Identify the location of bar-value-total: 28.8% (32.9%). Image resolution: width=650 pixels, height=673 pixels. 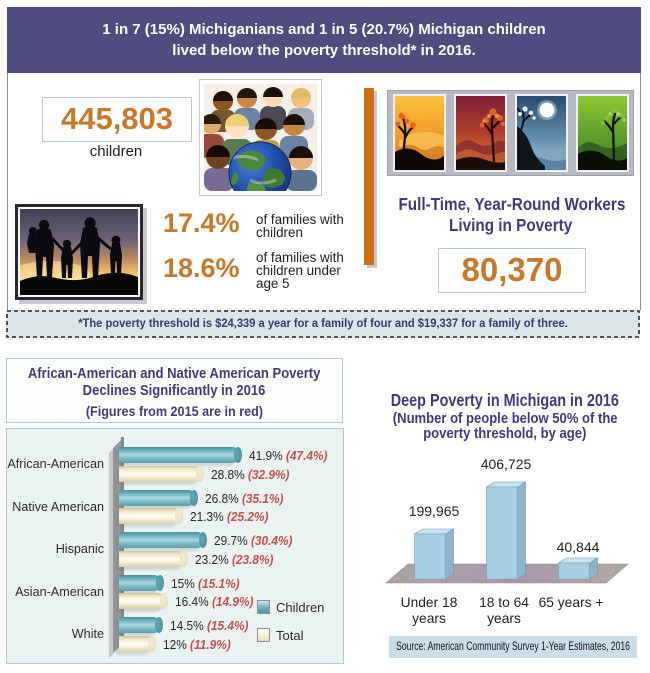
(250, 474).